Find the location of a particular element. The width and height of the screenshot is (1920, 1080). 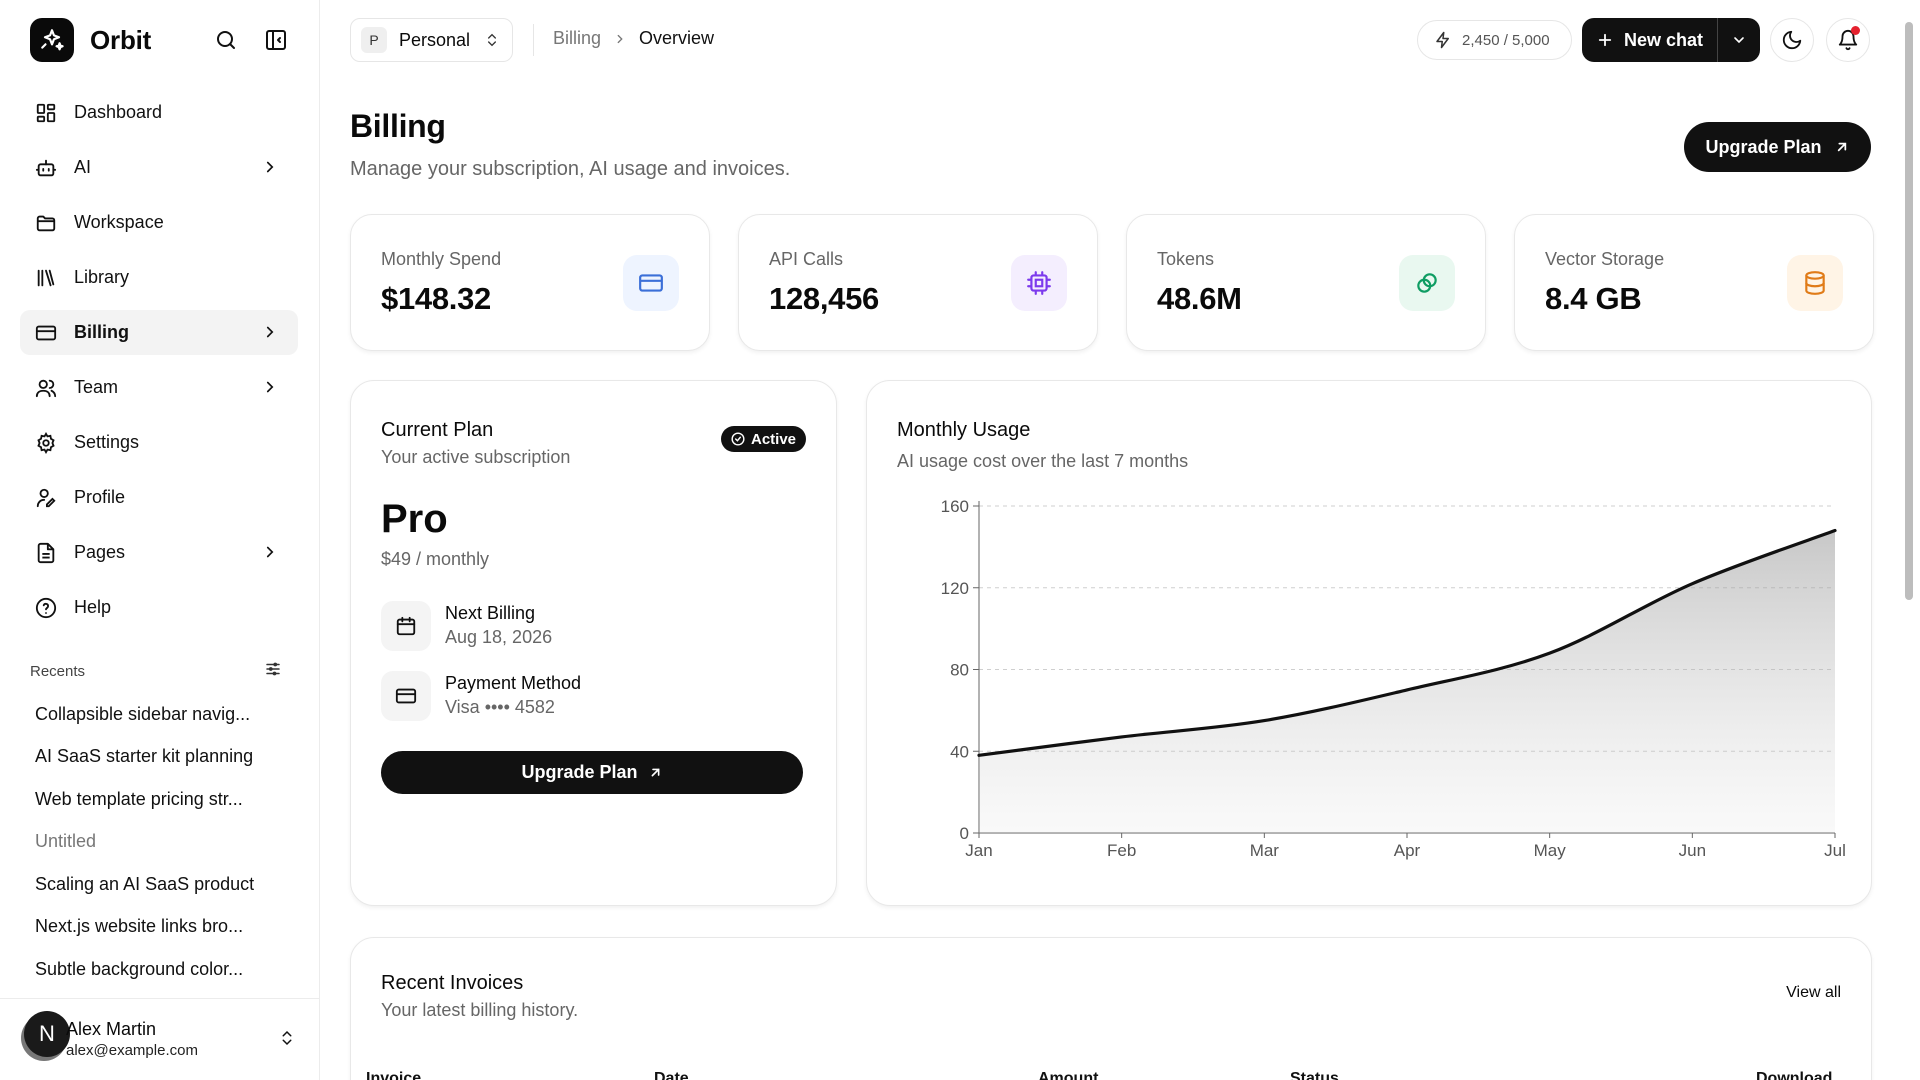

payment-method-value: Visa •••• 4582 is located at coordinates (500, 707).